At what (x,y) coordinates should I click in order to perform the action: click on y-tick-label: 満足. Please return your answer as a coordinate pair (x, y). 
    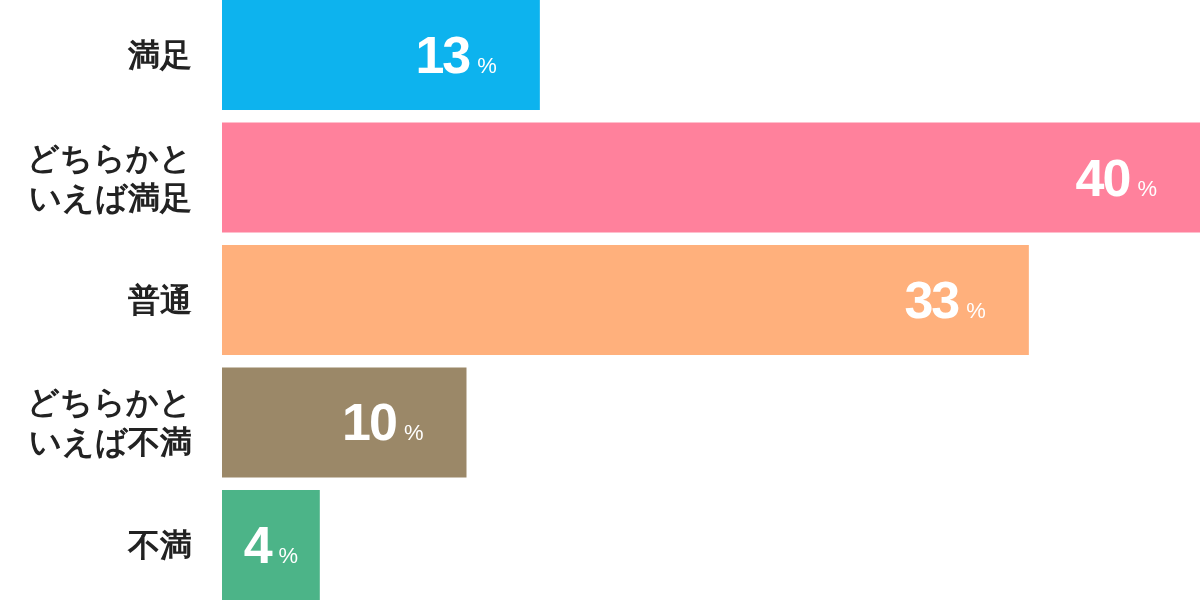
    Looking at the image, I should click on (159, 55).